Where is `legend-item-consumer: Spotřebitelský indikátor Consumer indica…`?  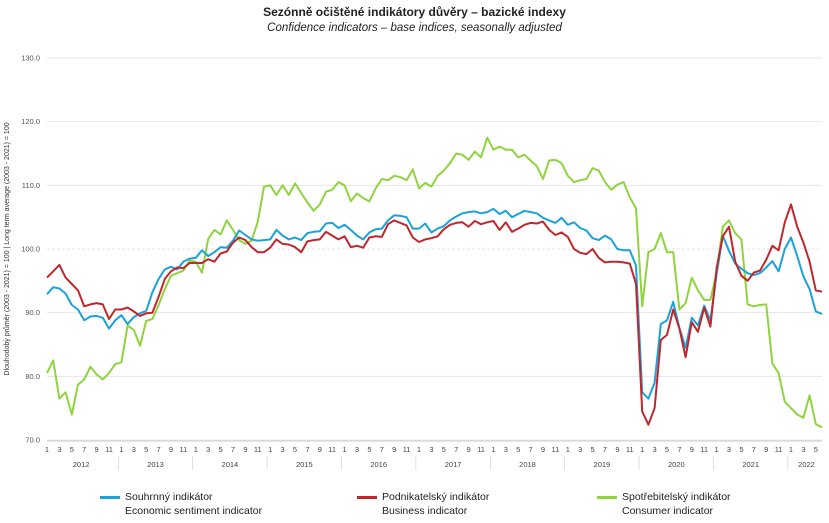 legend-item-consumer: Spotřebitelský indikátor Consumer indica… is located at coordinates (664, 504).